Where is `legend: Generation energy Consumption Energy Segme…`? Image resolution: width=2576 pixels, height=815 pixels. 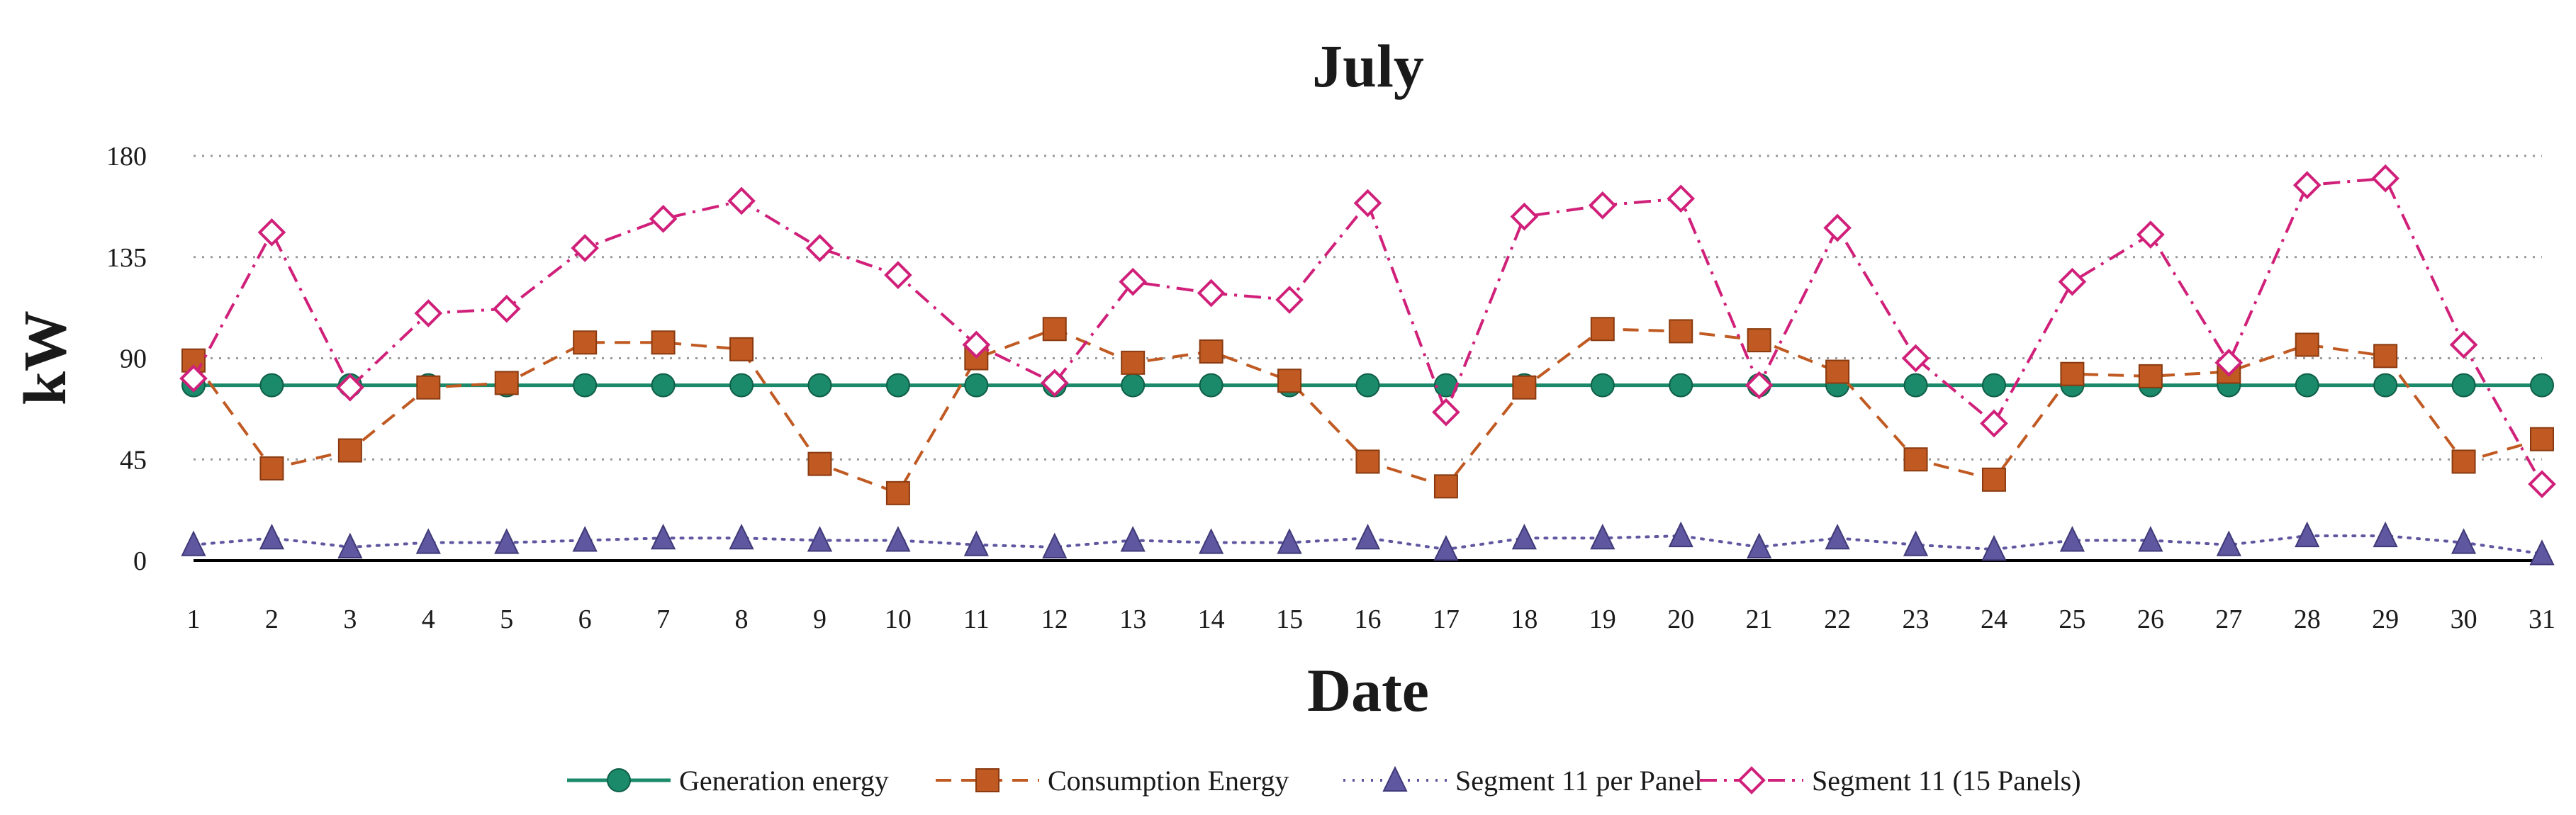
legend: Generation energy Consumption Energy Segme… is located at coordinates (1324, 781).